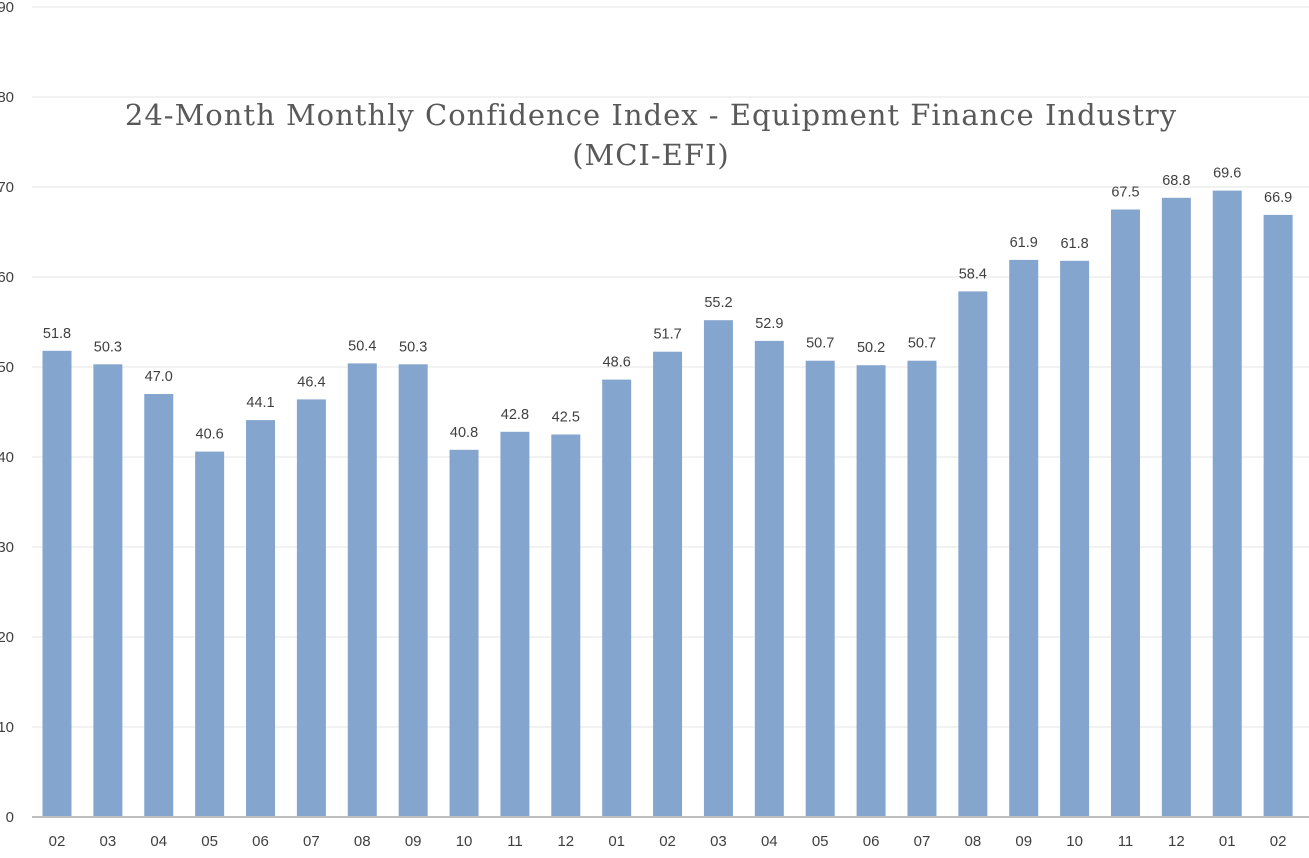 The height and width of the screenshot is (858, 1309). Describe the element at coordinates (871, 348) in the screenshot. I see `data-label: 50.2` at that location.